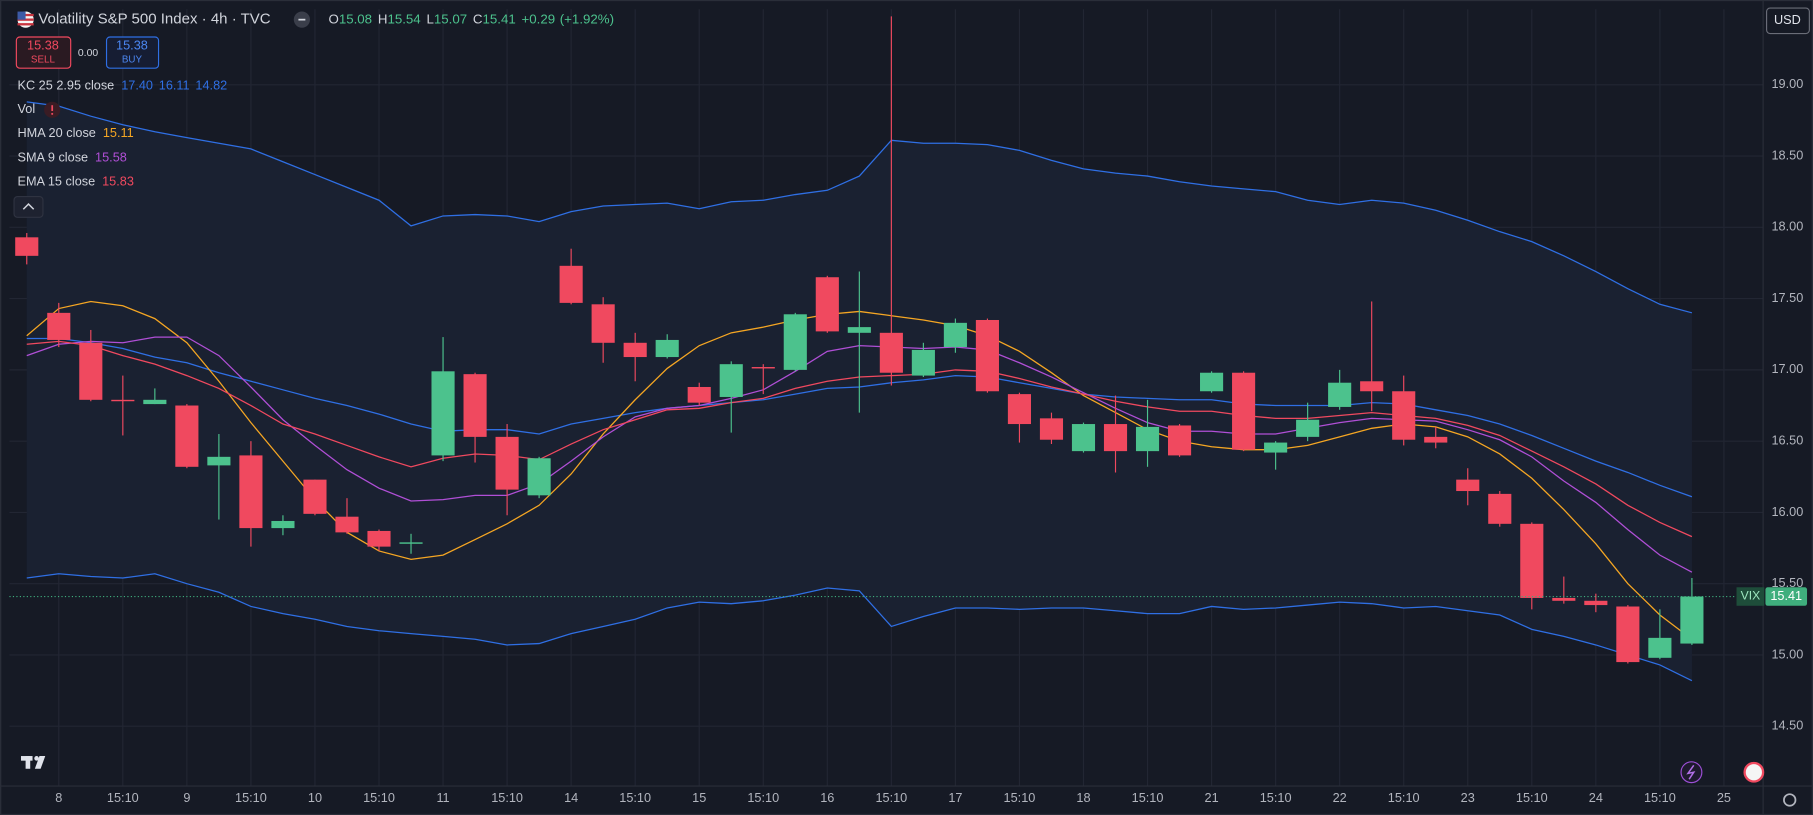 The image size is (1813, 815). I want to click on settings-icon, so click(1790, 800).